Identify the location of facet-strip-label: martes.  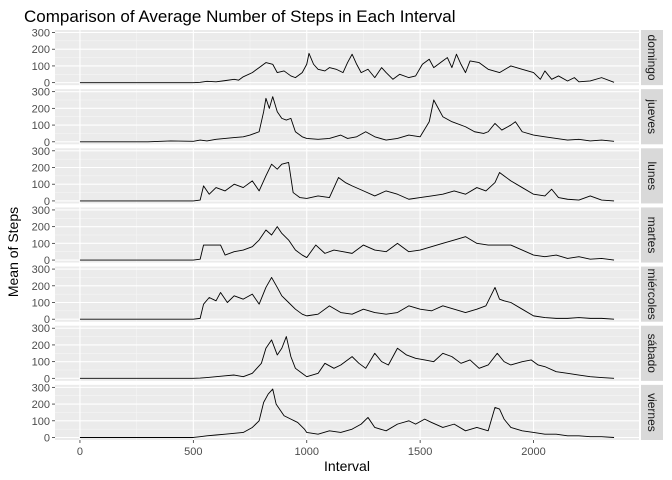
(652, 235).